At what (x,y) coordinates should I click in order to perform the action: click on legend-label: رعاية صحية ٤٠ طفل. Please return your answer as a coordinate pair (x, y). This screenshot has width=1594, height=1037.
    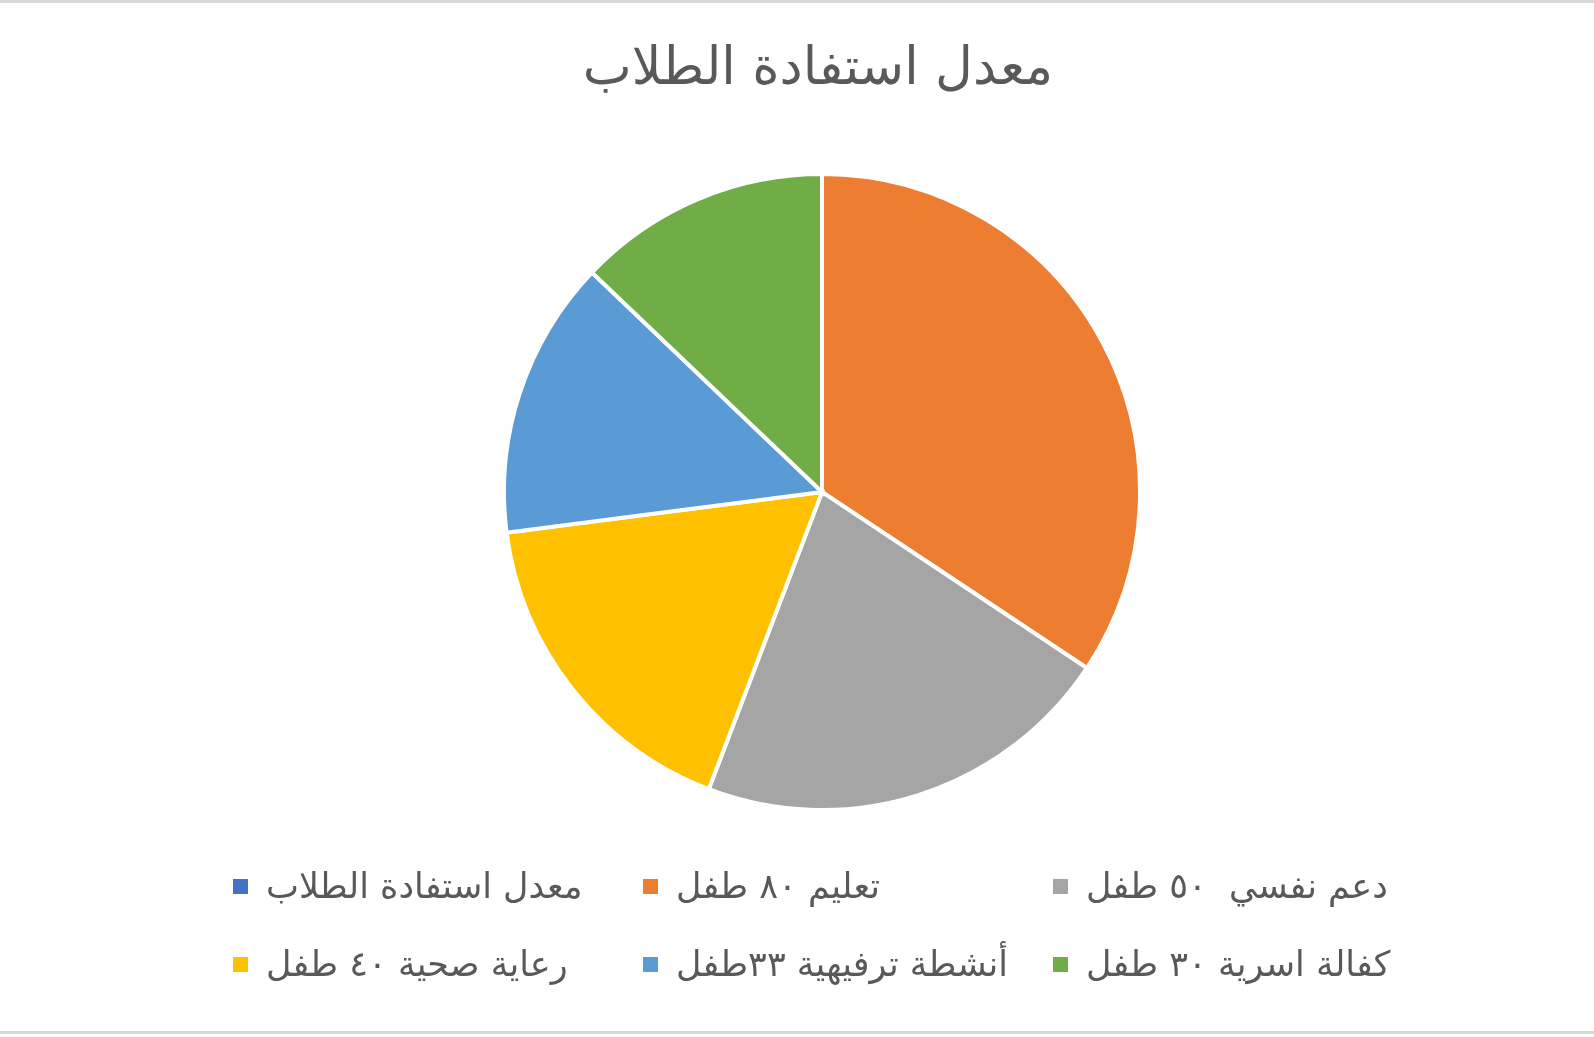
    Looking at the image, I should click on (417, 964).